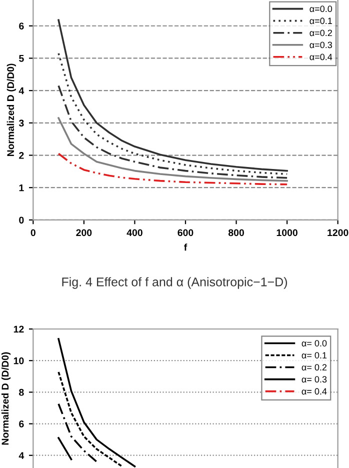 The width and height of the screenshot is (349, 468). I want to click on y-tick-label: 5, so click(21, 58).